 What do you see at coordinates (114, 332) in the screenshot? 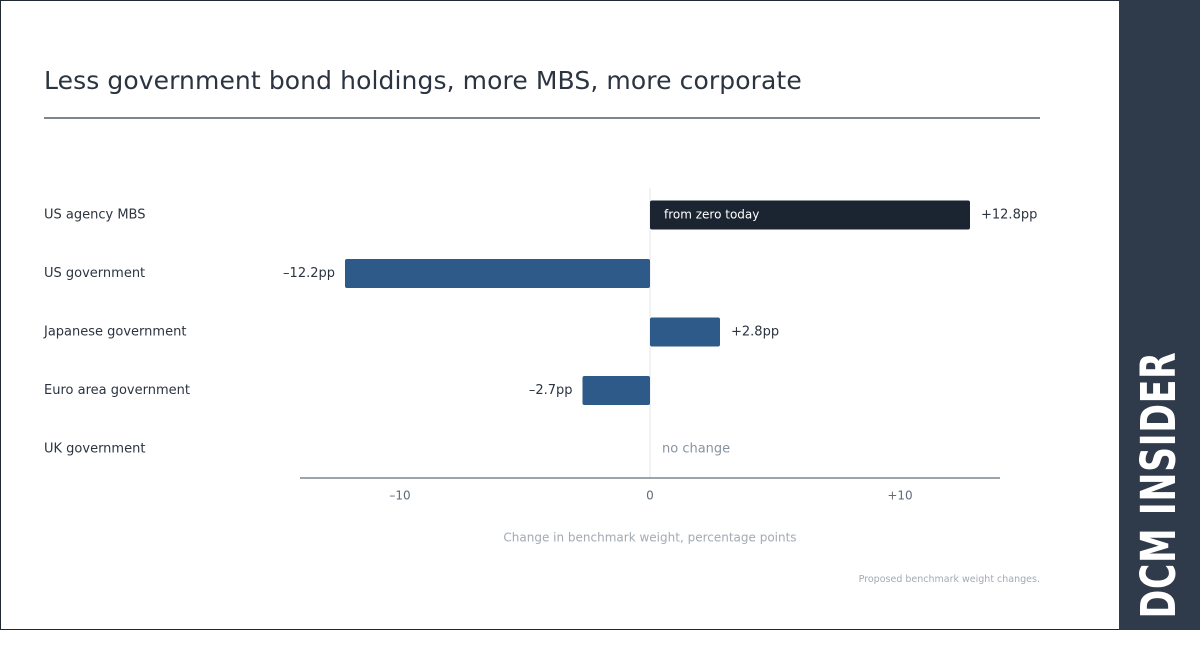
I see `category-label: Japanese government` at bounding box center [114, 332].